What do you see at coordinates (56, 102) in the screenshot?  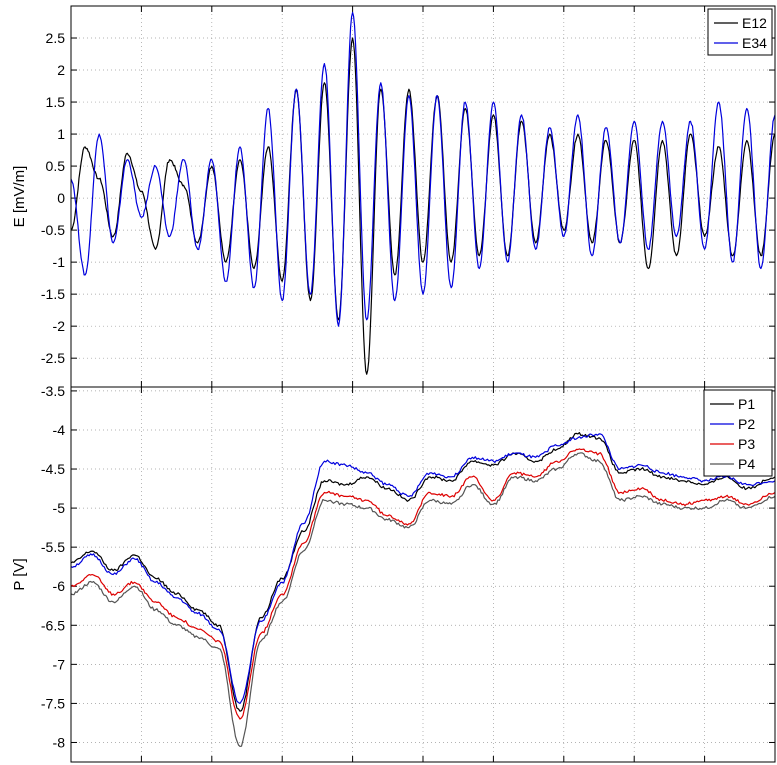 I see `y-tick-label: 1.5` at bounding box center [56, 102].